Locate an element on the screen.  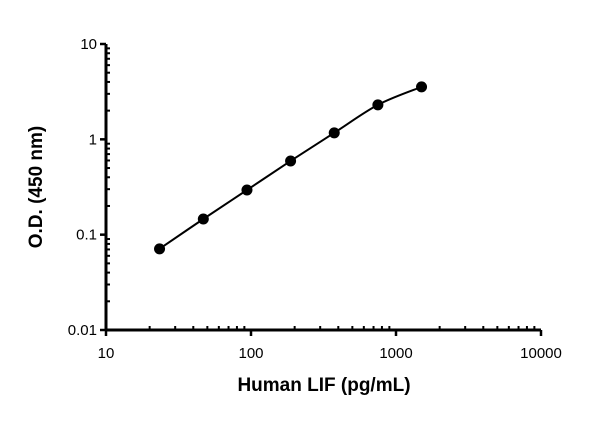
y-tick-label: 0.01 is located at coordinates (82, 330).